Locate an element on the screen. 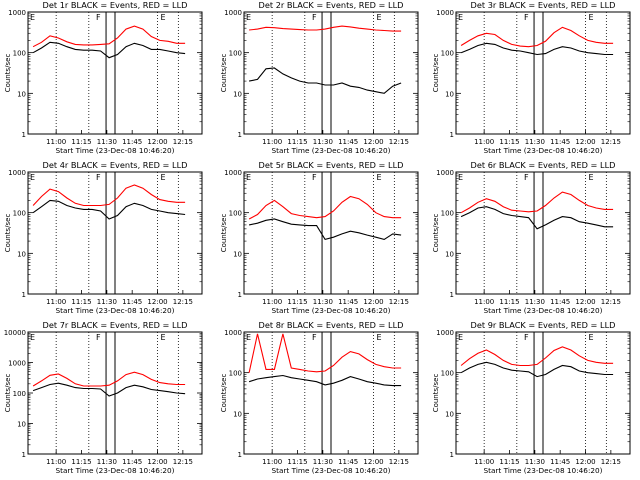 The image size is (640, 480). panel-title: Det 1r BLACK = Events, RED = LLD is located at coordinates (115, 5).